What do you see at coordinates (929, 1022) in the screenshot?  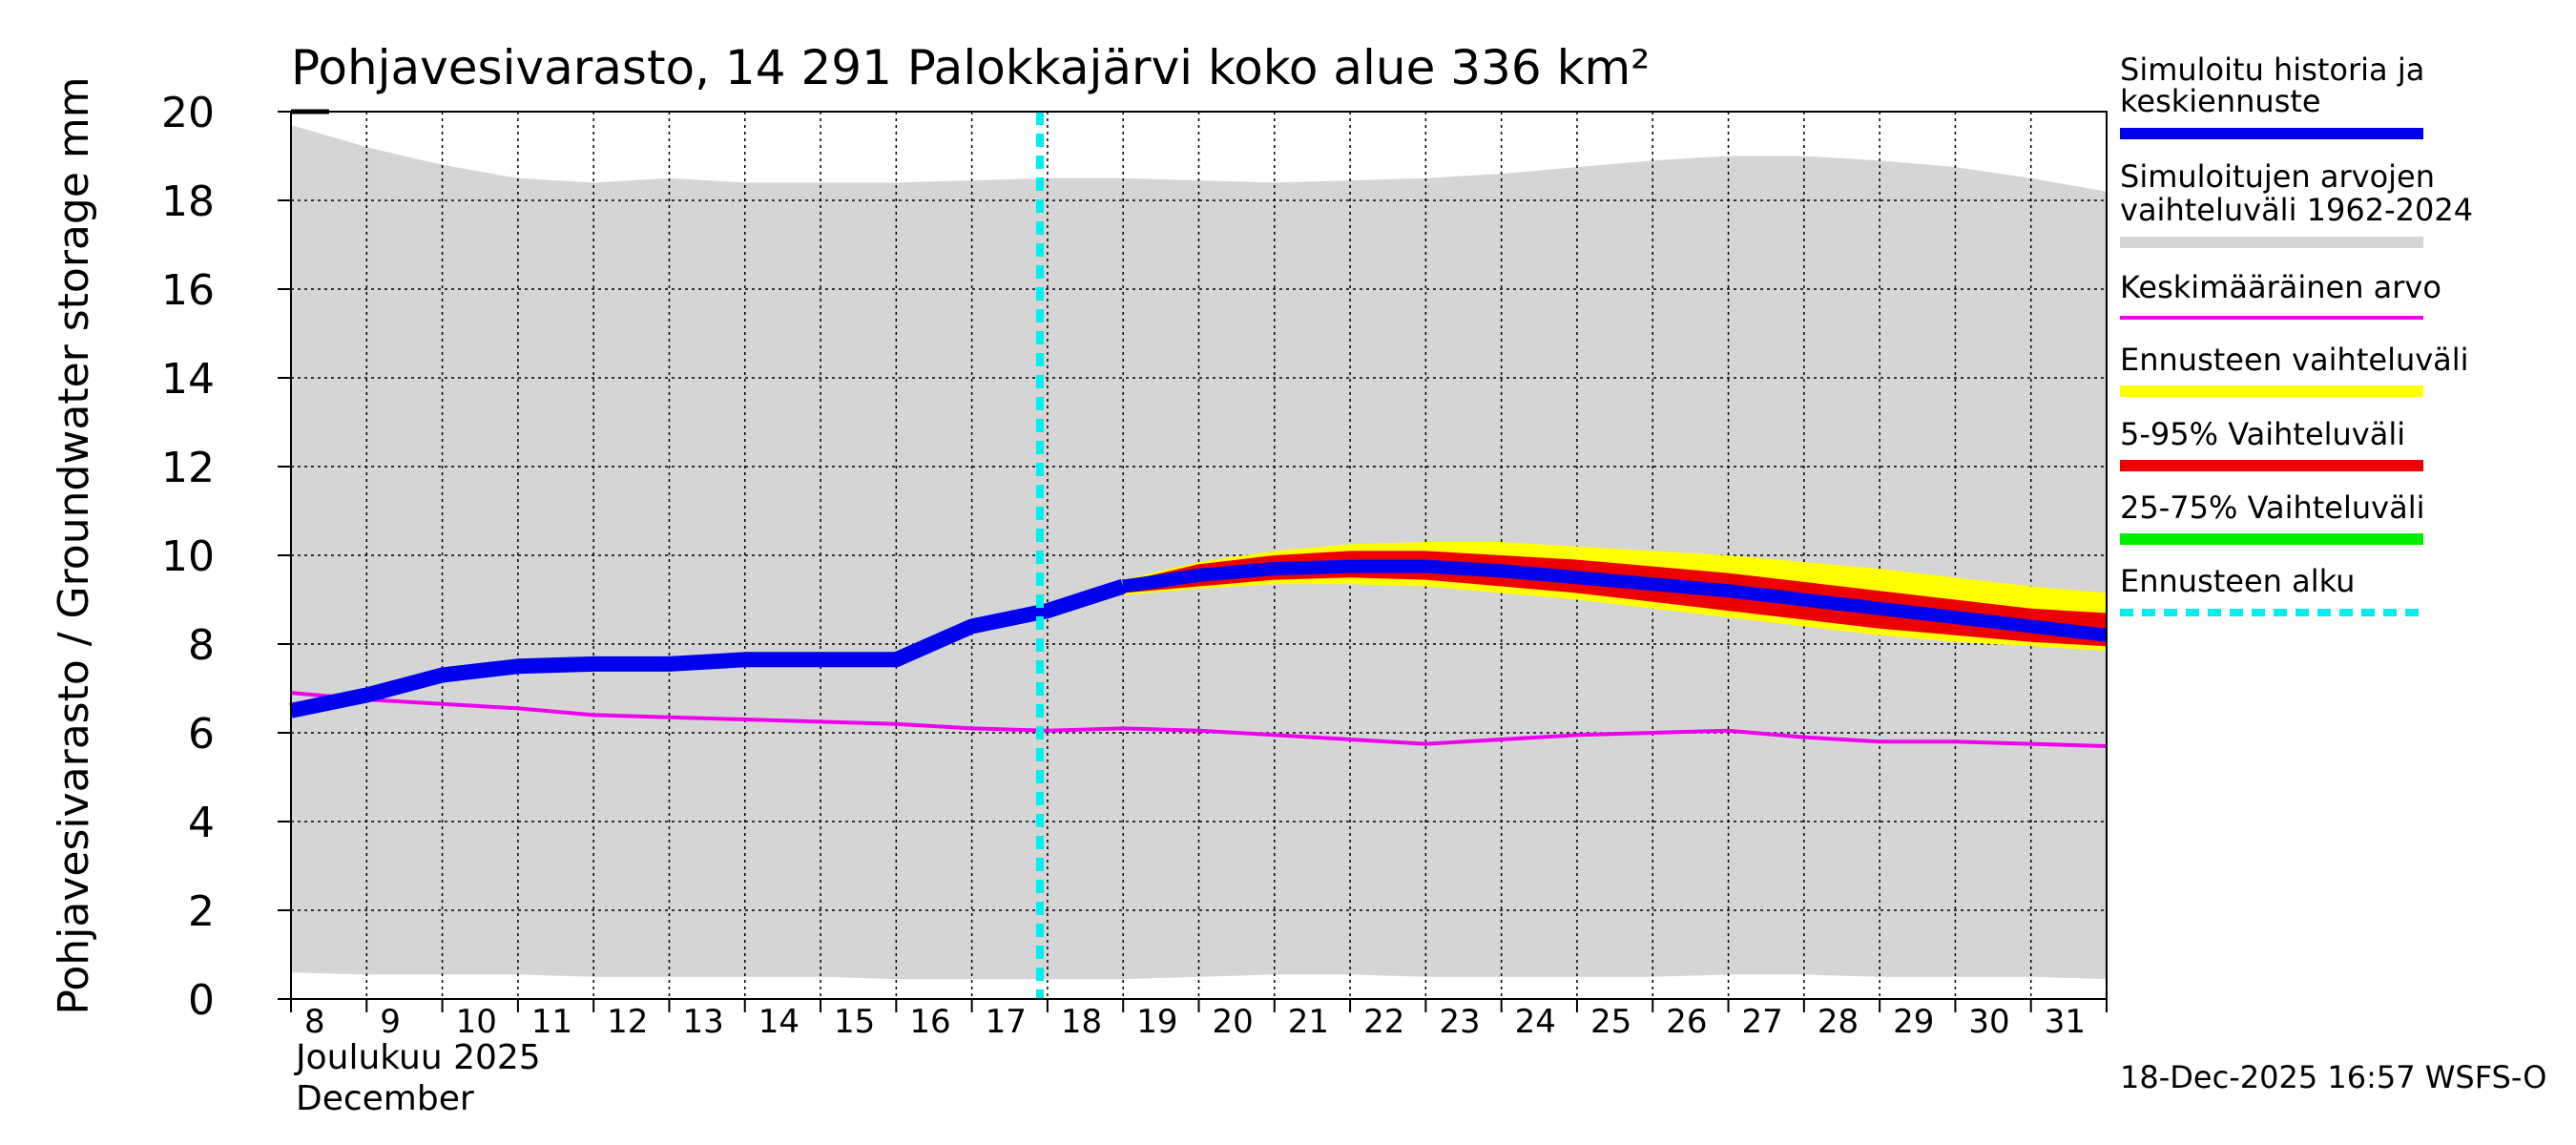 I see `x-tick-label: 16` at bounding box center [929, 1022].